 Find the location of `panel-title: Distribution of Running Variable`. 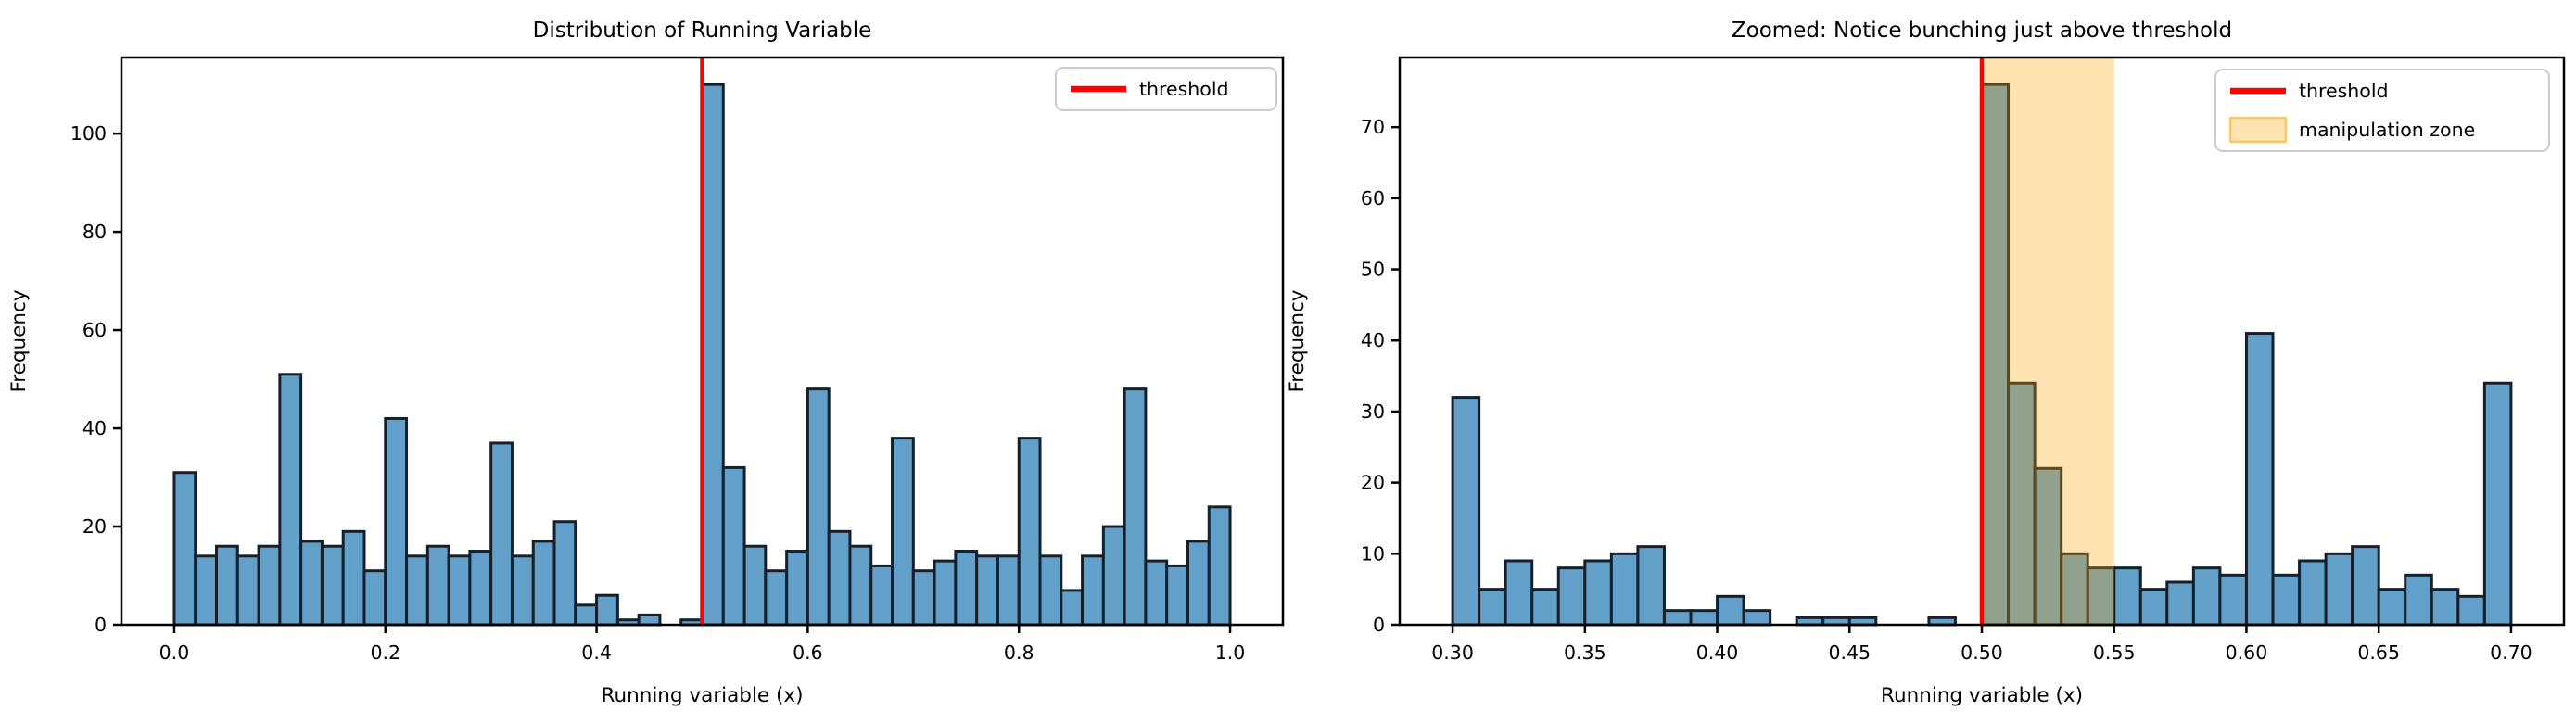

panel-title: Distribution of Running Variable is located at coordinates (702, 31).